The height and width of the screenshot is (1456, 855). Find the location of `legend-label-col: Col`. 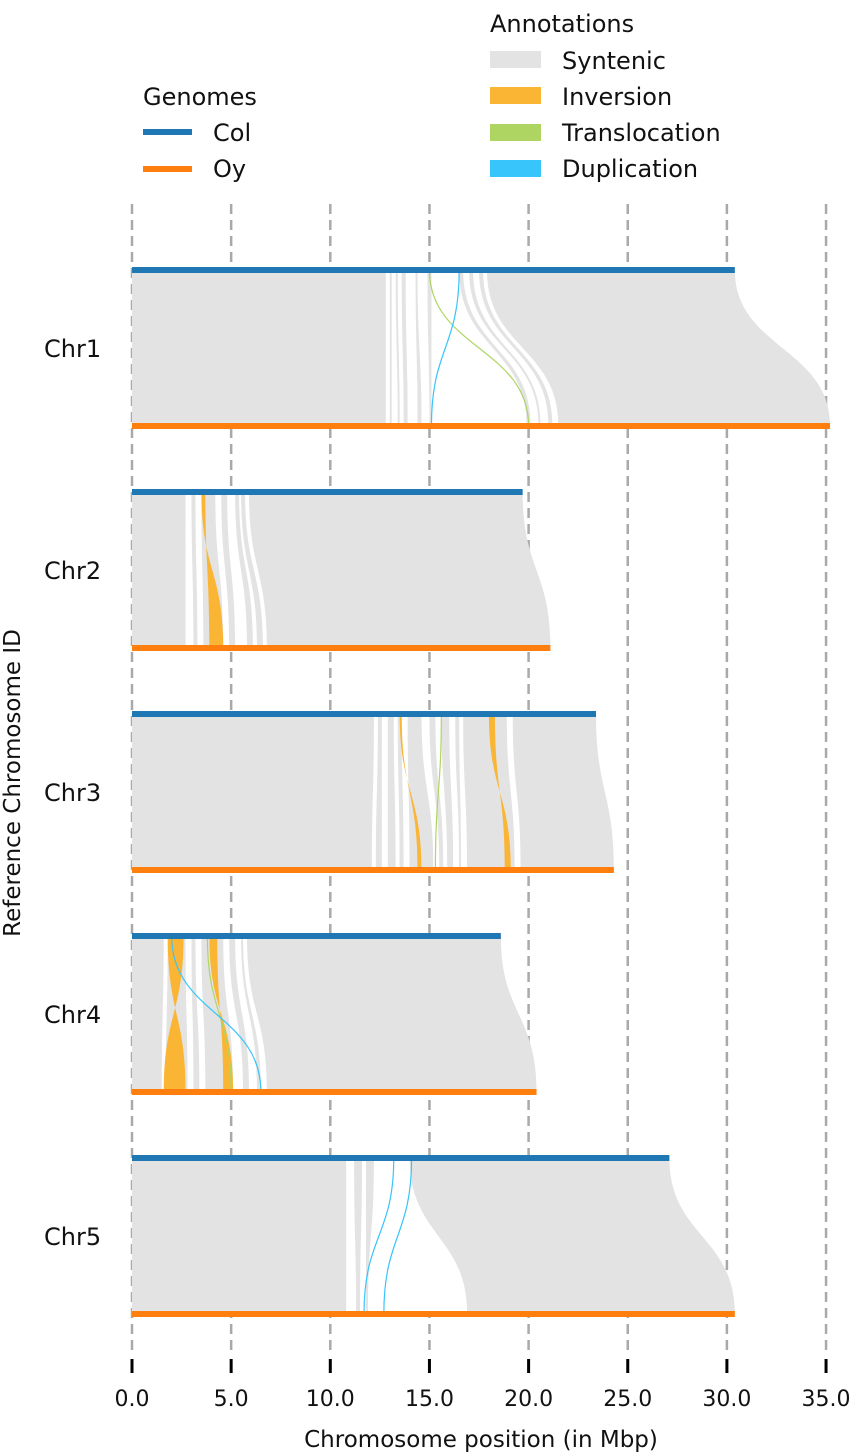

legend-label-col: Col is located at coordinates (232, 133).